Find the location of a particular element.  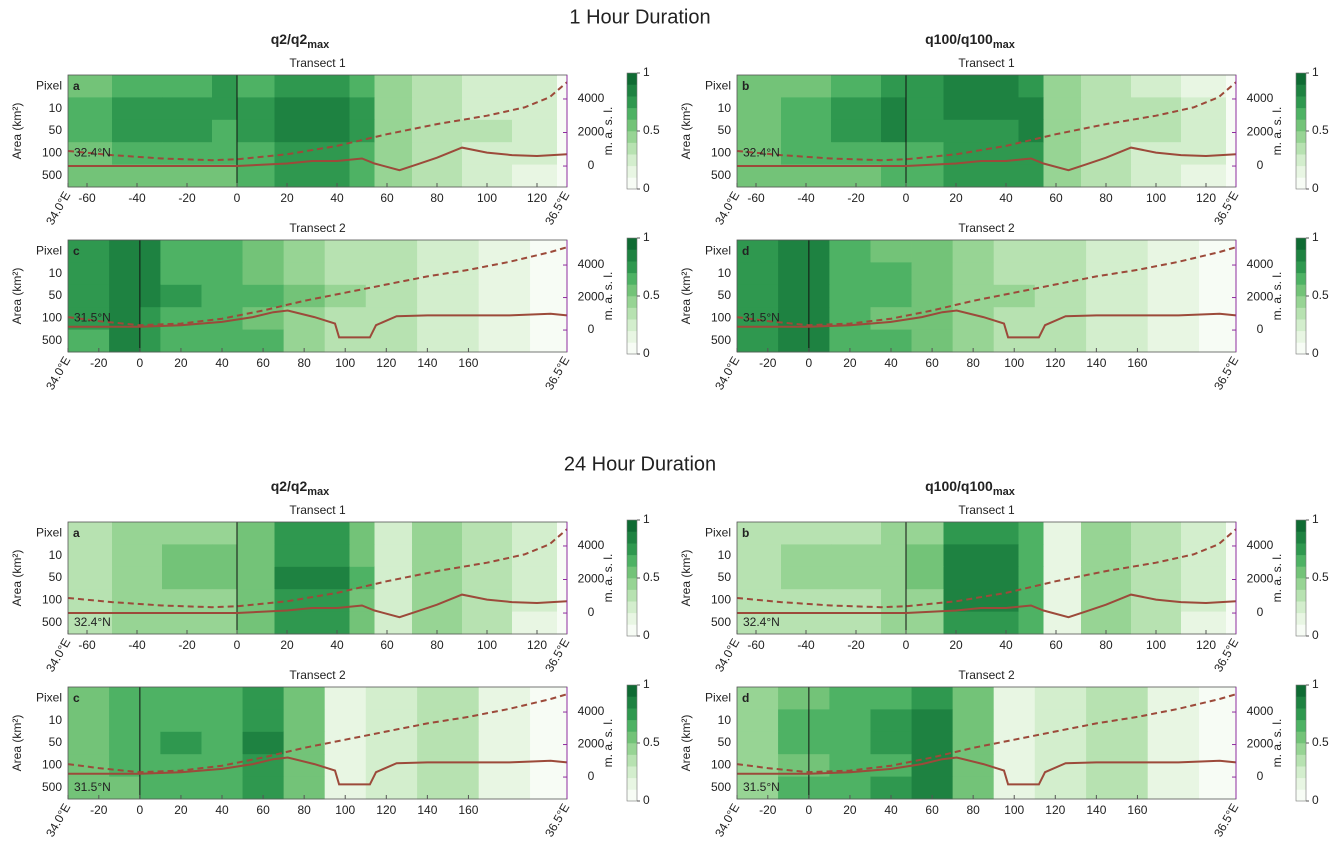

column-title-sub: max is located at coordinates (1004, 492).